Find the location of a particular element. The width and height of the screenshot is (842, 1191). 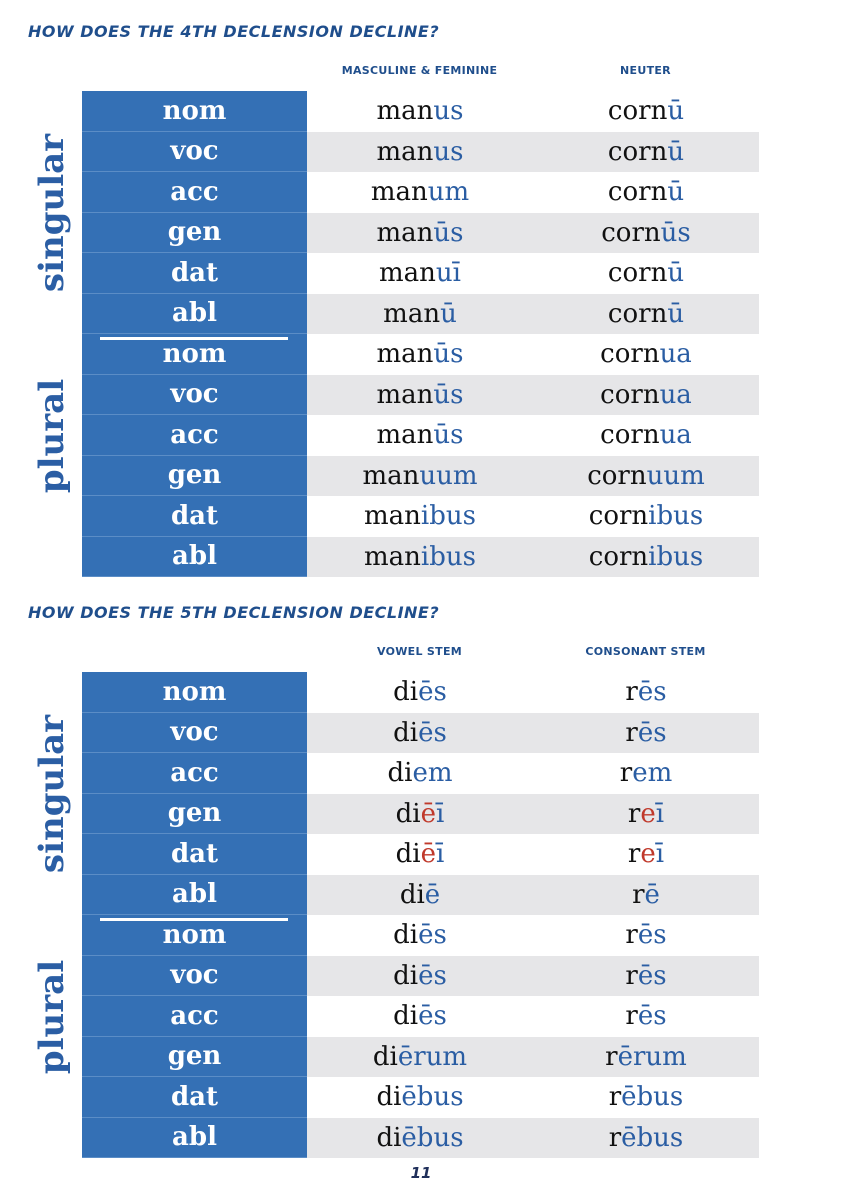

word-ending: ēbus is located at coordinates (652, 1137).